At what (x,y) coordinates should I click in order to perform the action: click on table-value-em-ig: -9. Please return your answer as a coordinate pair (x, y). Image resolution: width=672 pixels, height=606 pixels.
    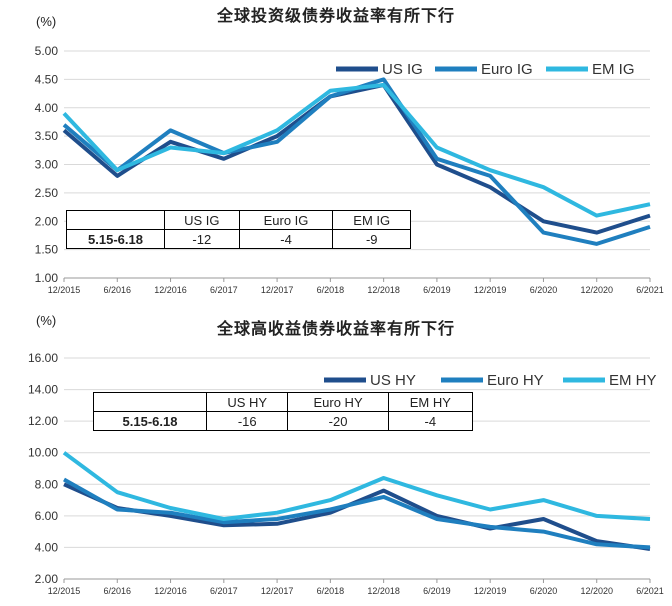
    Looking at the image, I should click on (371, 239).